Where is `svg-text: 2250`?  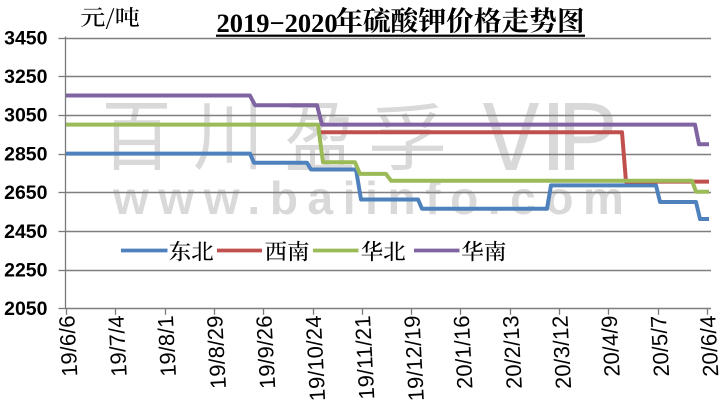 svg-text: 2250 is located at coordinates (26, 271).